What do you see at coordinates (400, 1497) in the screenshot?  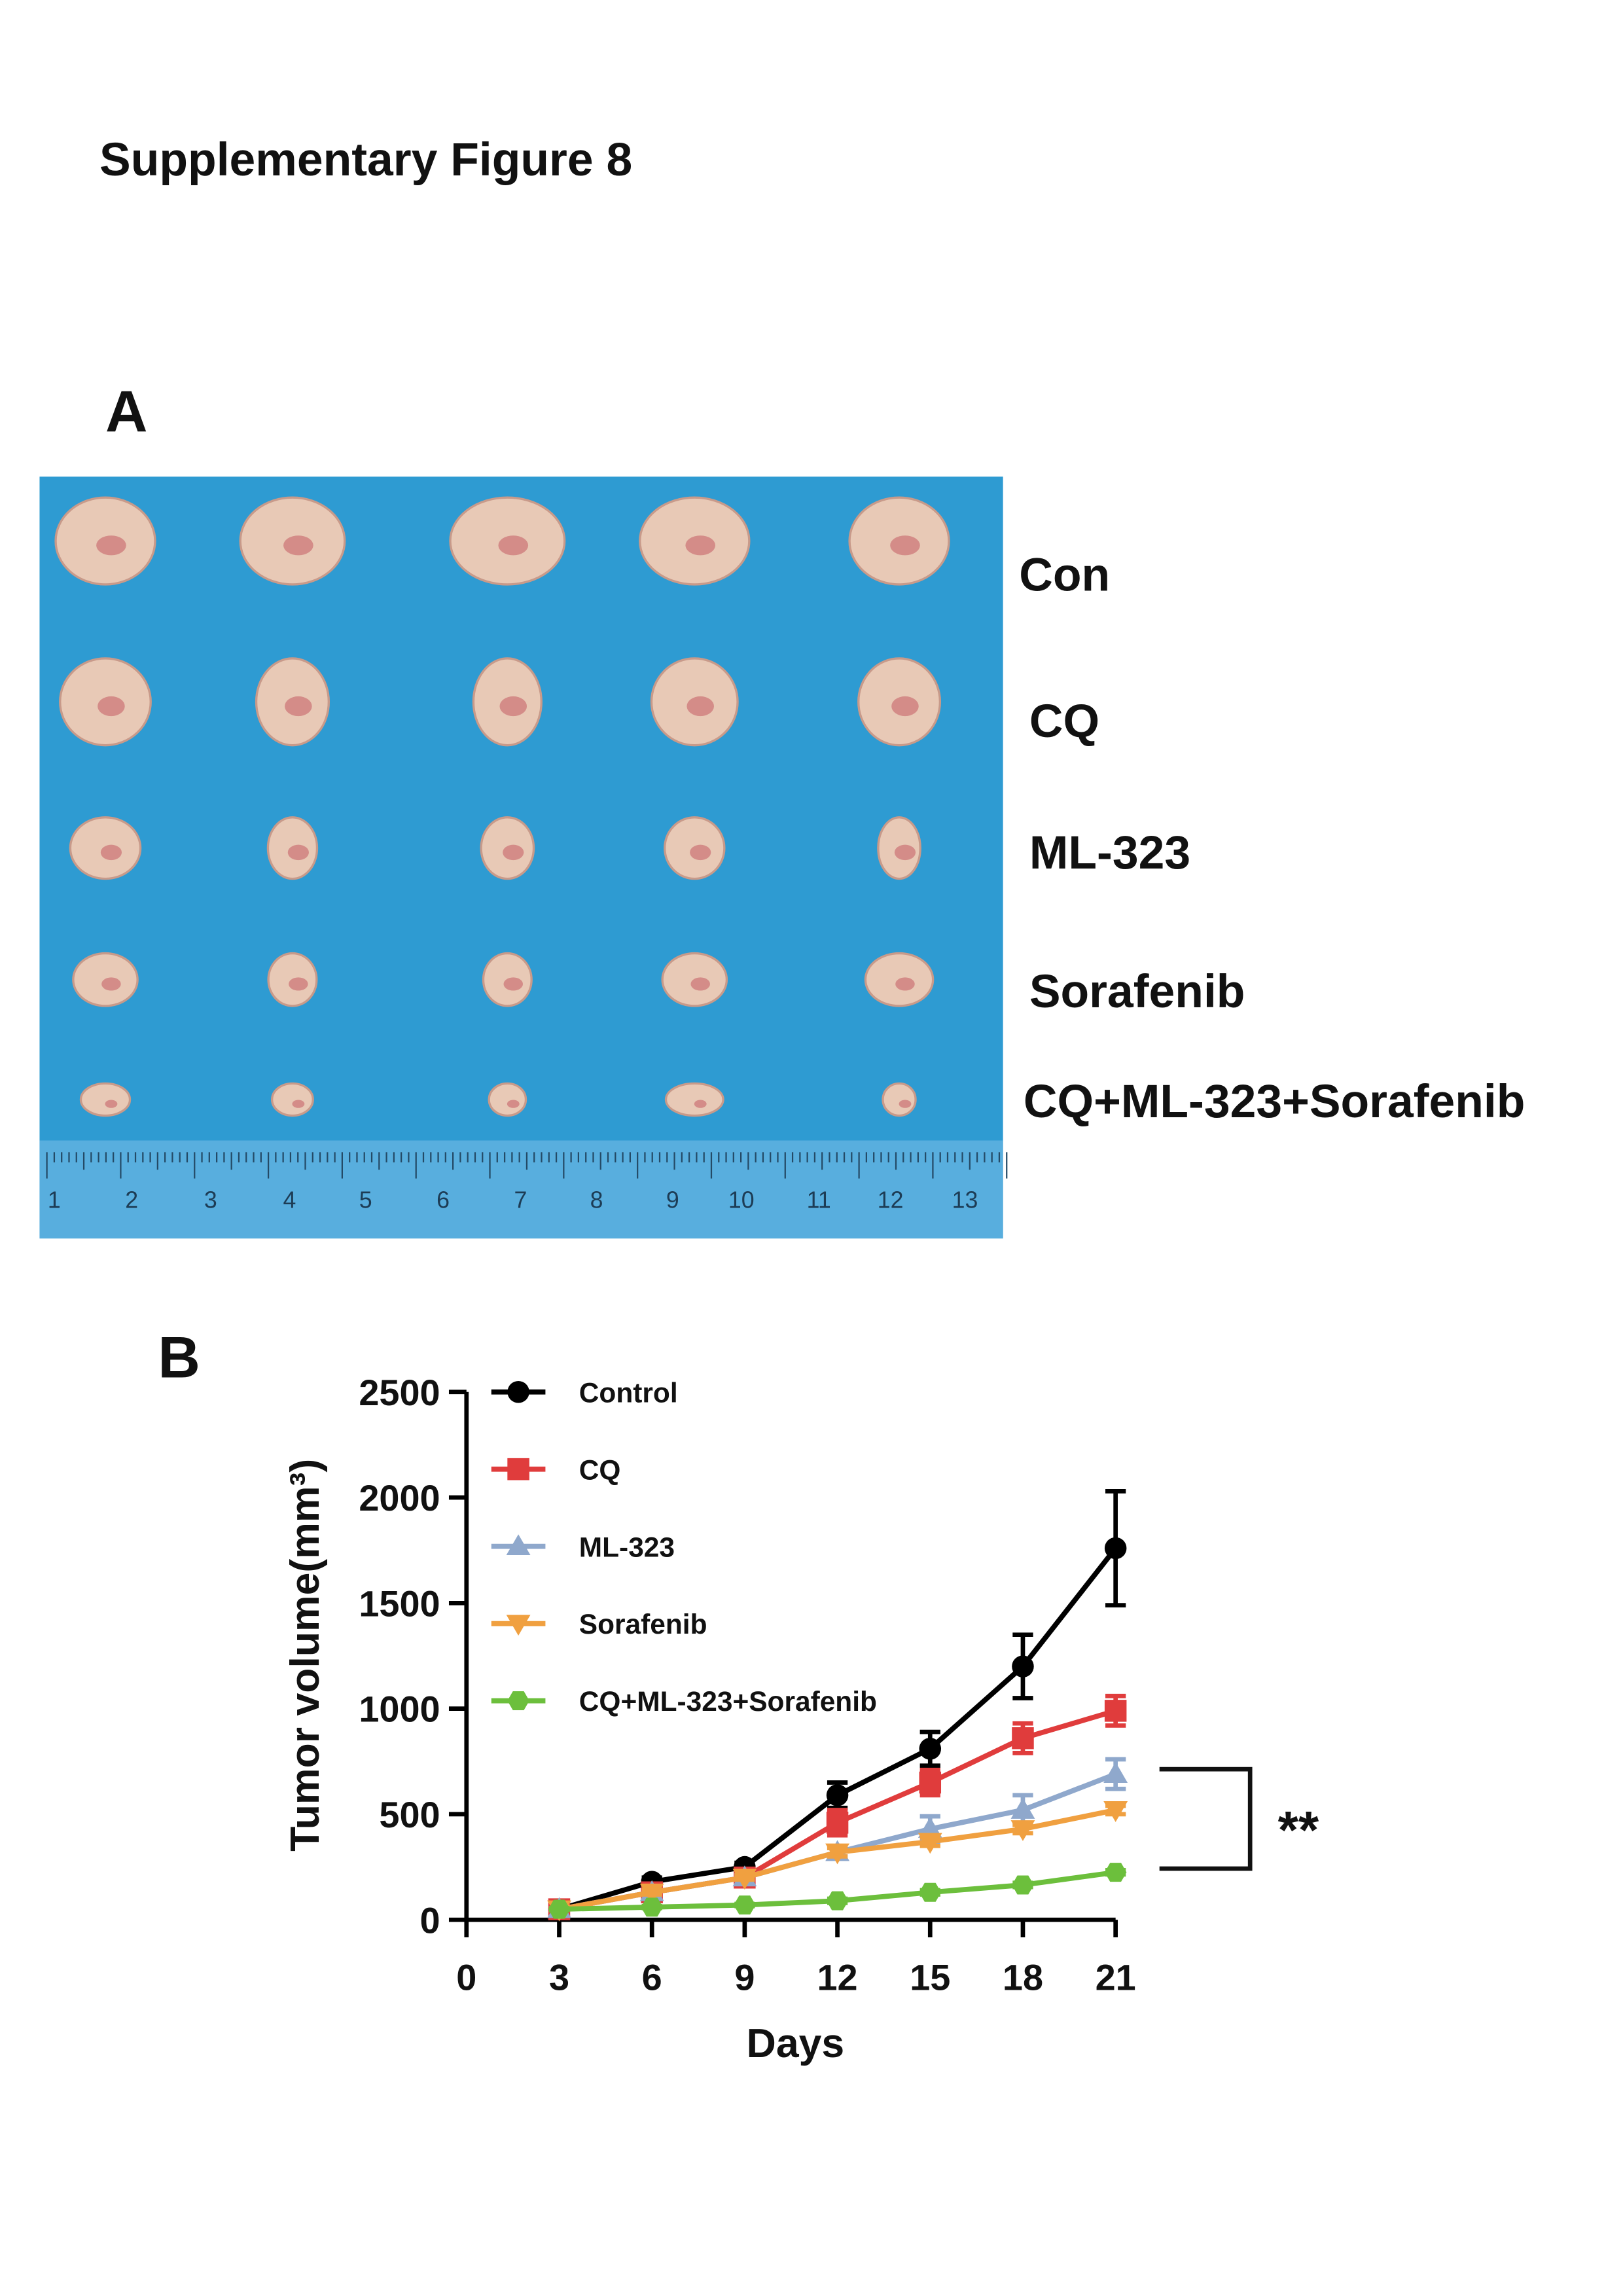 I see `y-tick-label: 2000` at bounding box center [400, 1497].